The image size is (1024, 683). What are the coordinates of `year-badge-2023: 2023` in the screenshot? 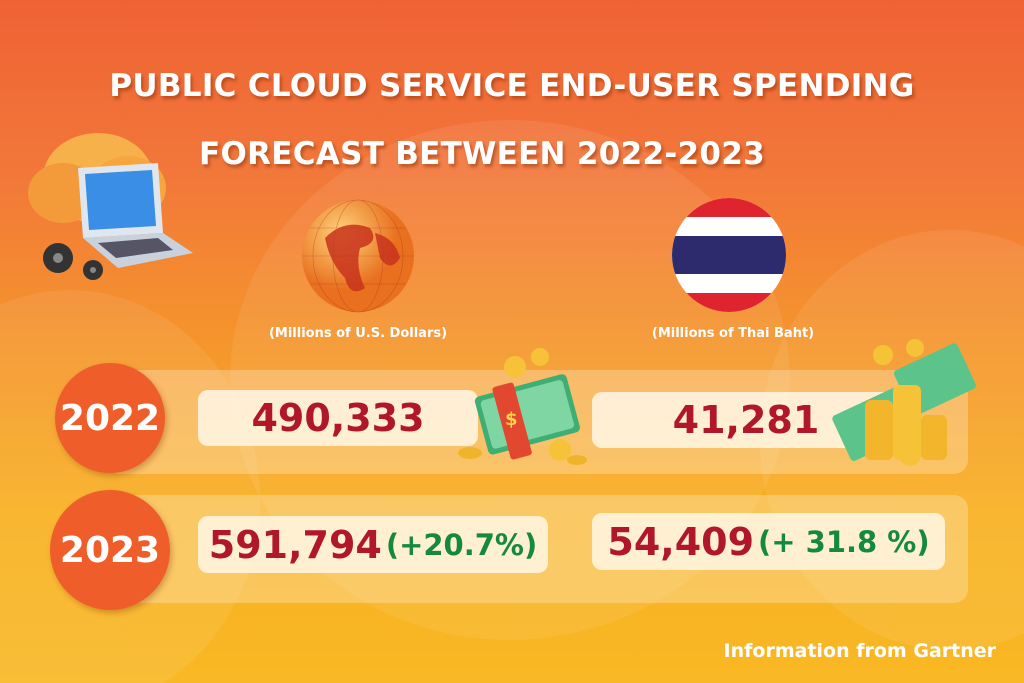 It's located at (110, 550).